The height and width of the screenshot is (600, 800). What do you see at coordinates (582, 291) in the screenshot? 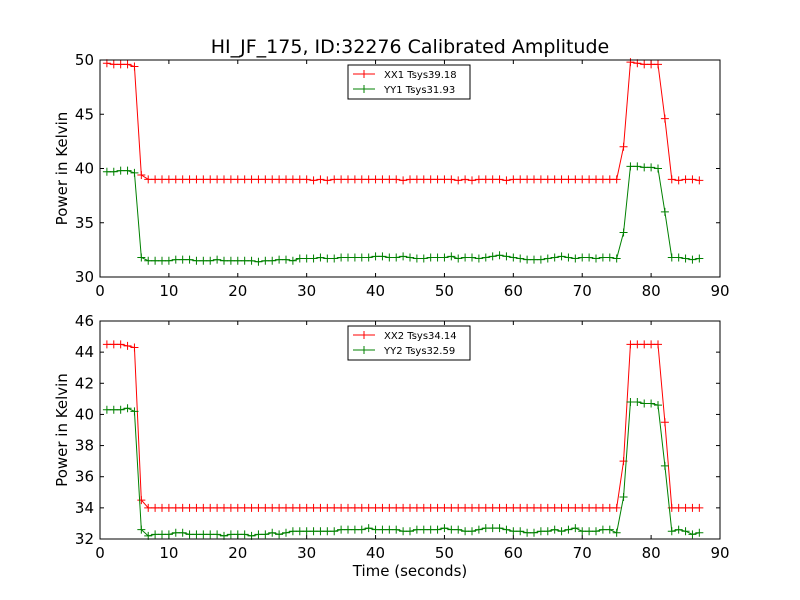
I see `x-tick-label: 70` at bounding box center [582, 291].